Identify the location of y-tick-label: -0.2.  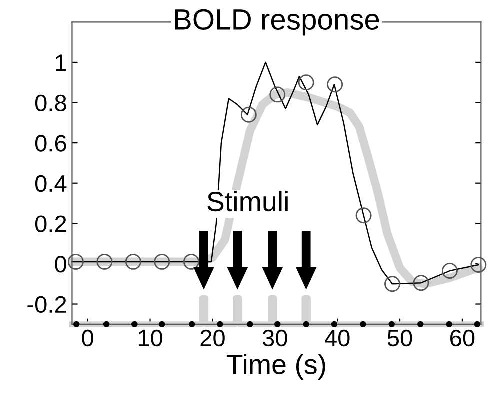
(47, 305).